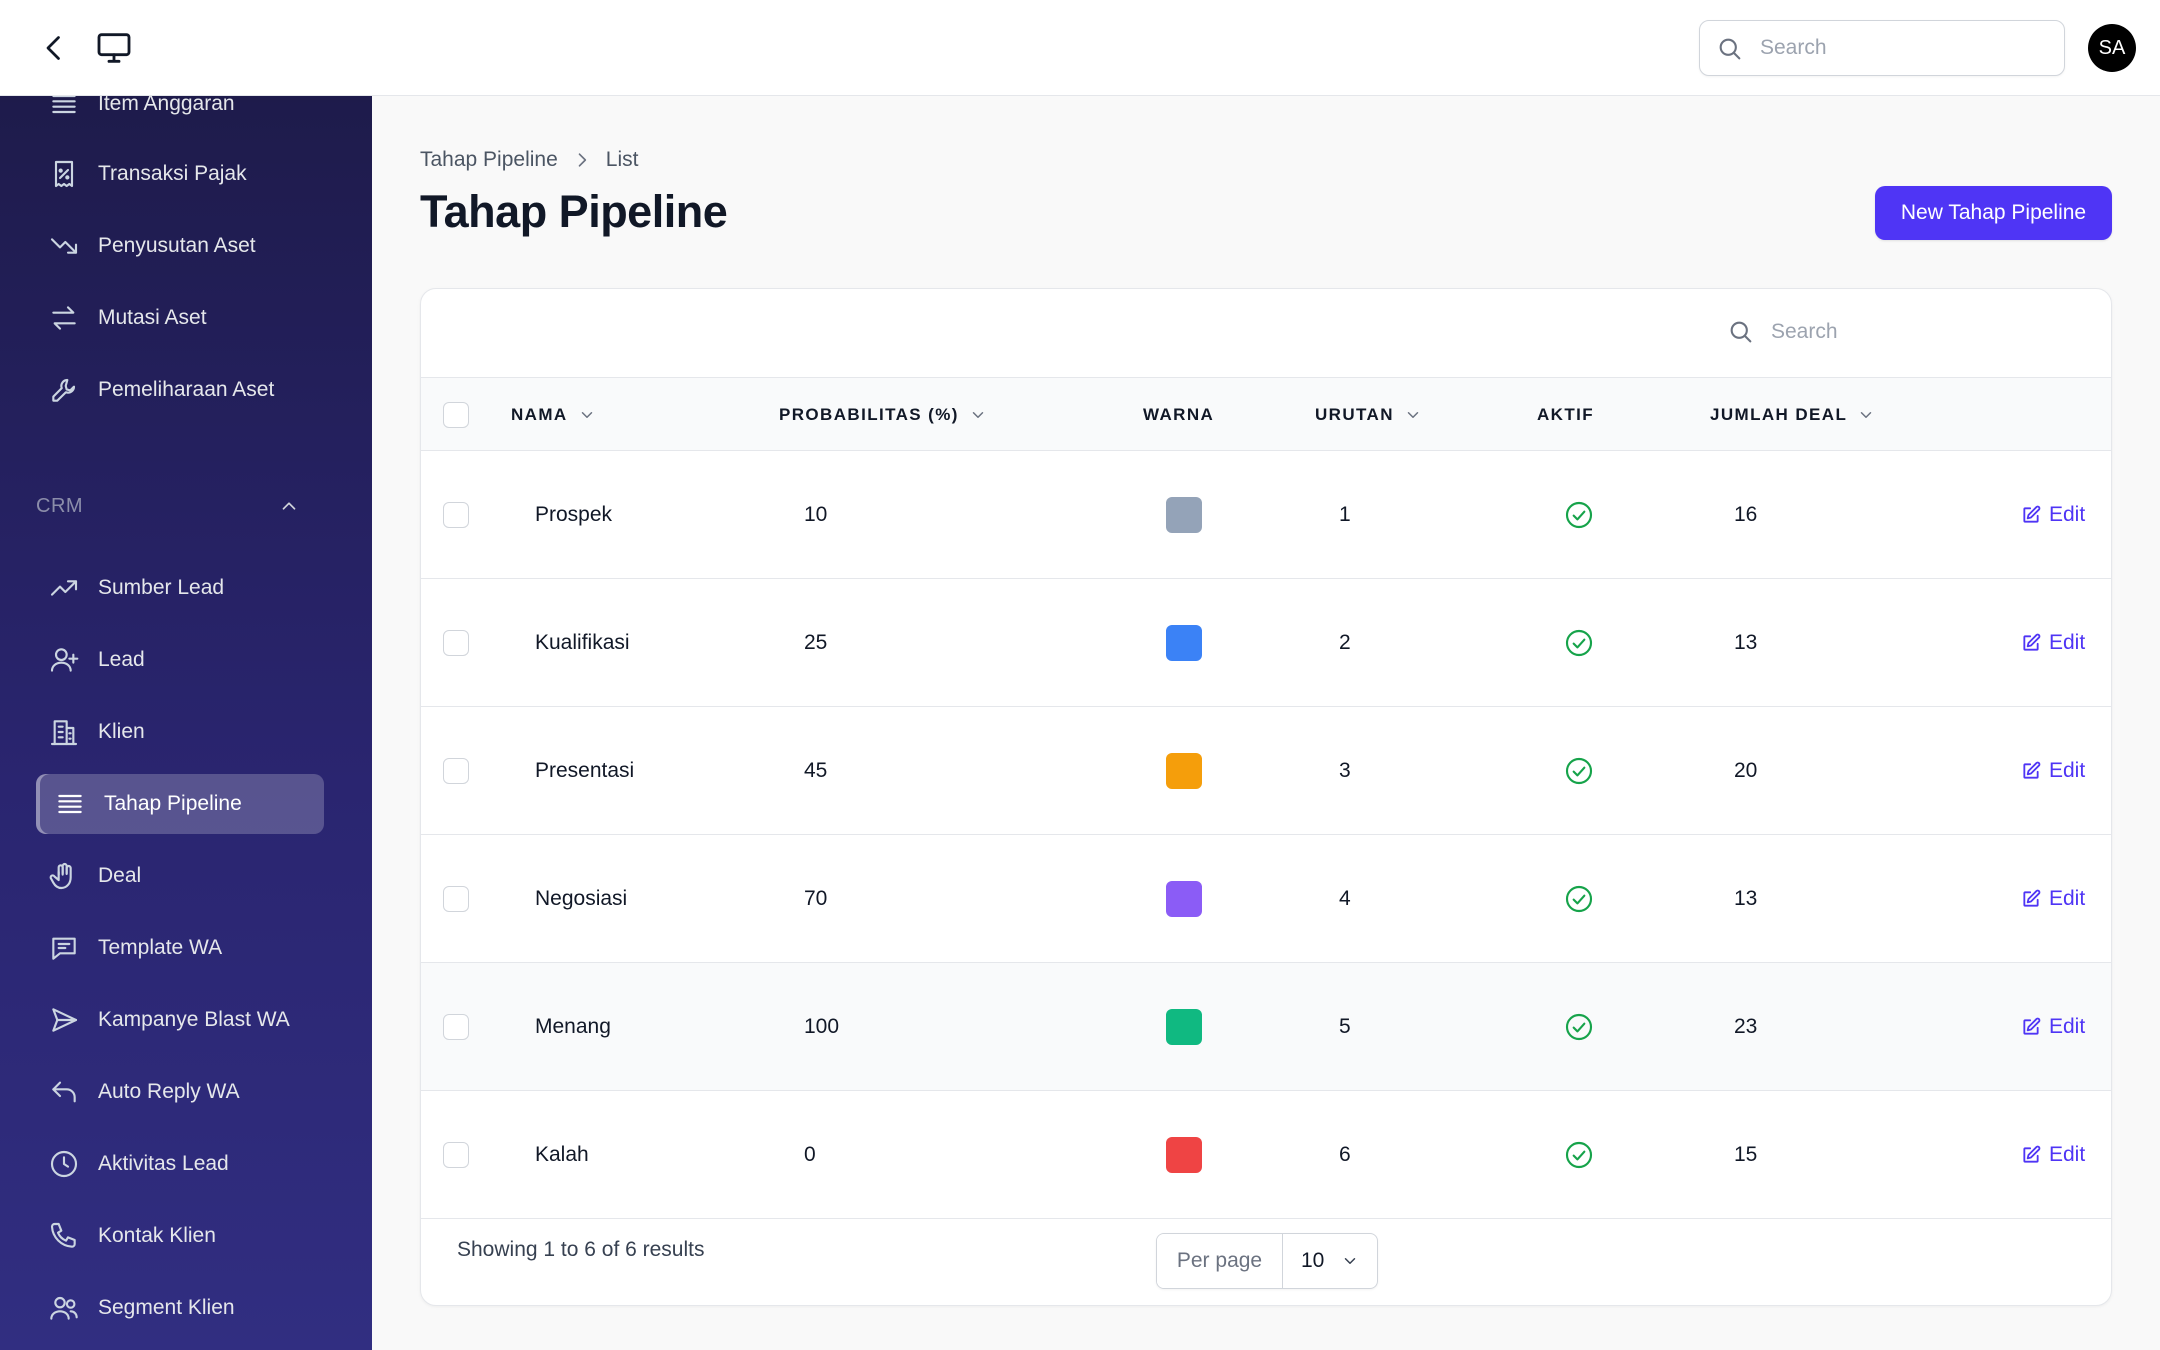 The image size is (2160, 1350). Describe the element at coordinates (180, 1308) in the screenshot. I see `sidebar-item-segment-klien: Segment Klien` at that location.